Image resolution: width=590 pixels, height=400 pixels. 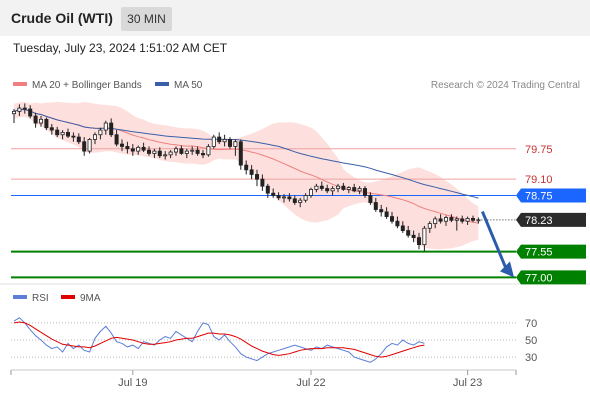 I want to click on level-label-1: 79.10, so click(x=539, y=180).